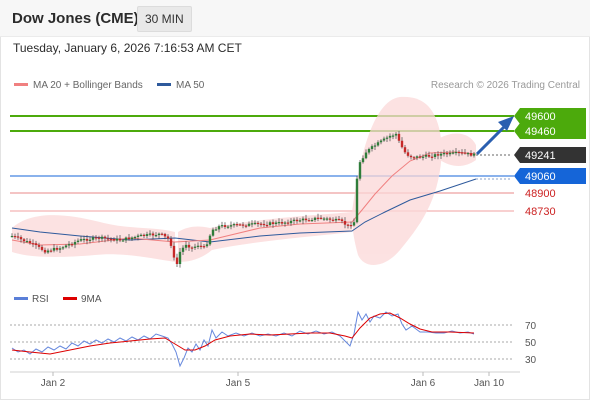 The height and width of the screenshot is (400, 590). Describe the element at coordinates (540, 156) in the screenshot. I see `level-label-49241: 49241` at that location.